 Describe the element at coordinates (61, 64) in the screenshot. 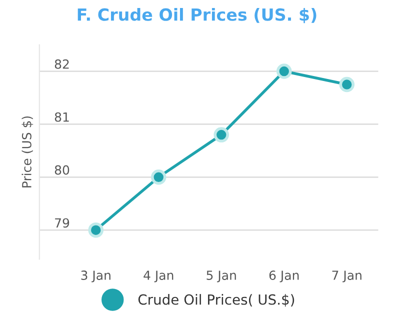

I see `y-tick-label: 82` at that location.